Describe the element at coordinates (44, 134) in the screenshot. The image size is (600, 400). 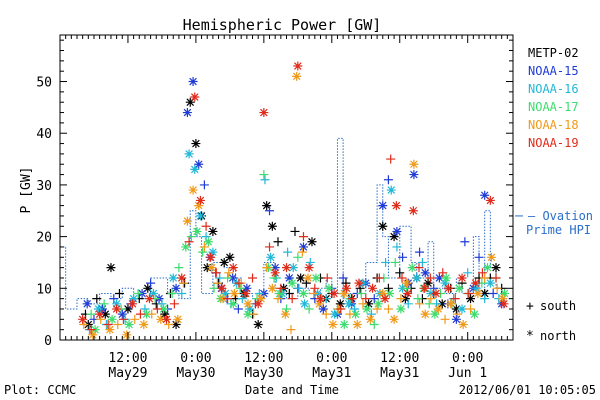
I see `y-tick-label: 40` at that location.